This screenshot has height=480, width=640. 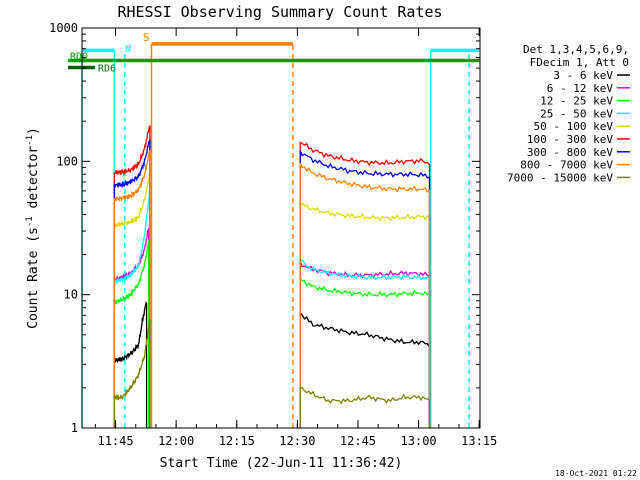 What do you see at coordinates (570, 152) in the screenshot?
I see `legend-label-300-800-kev: 300 - 800 keV` at bounding box center [570, 152].